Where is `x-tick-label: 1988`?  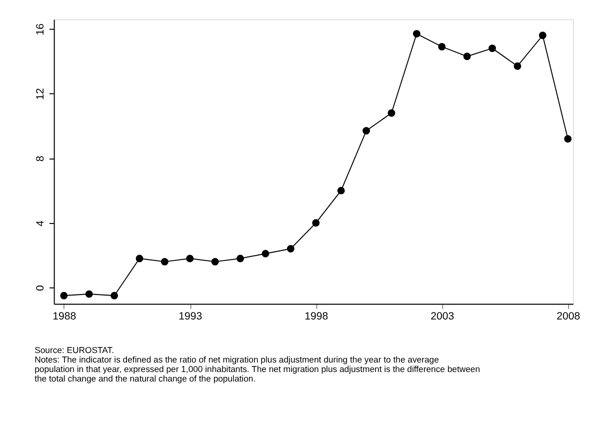 x-tick-label: 1988 is located at coordinates (64, 316).